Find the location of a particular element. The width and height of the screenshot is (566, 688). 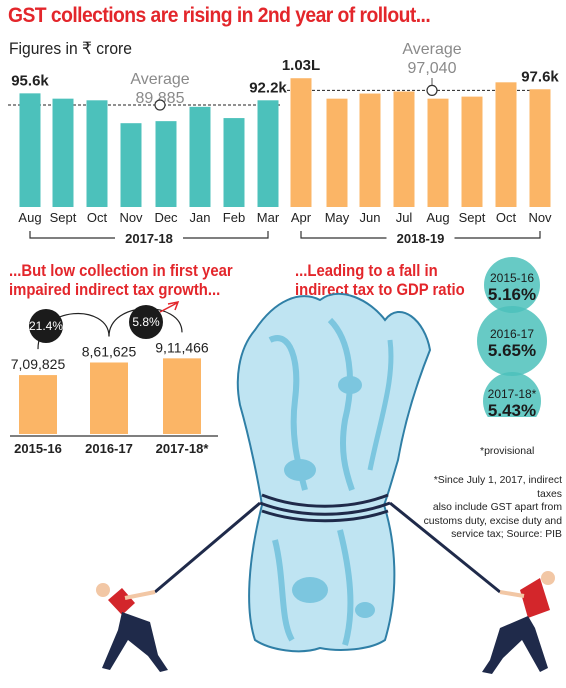

x-tick-label: 2017-18* is located at coordinates (183, 448).